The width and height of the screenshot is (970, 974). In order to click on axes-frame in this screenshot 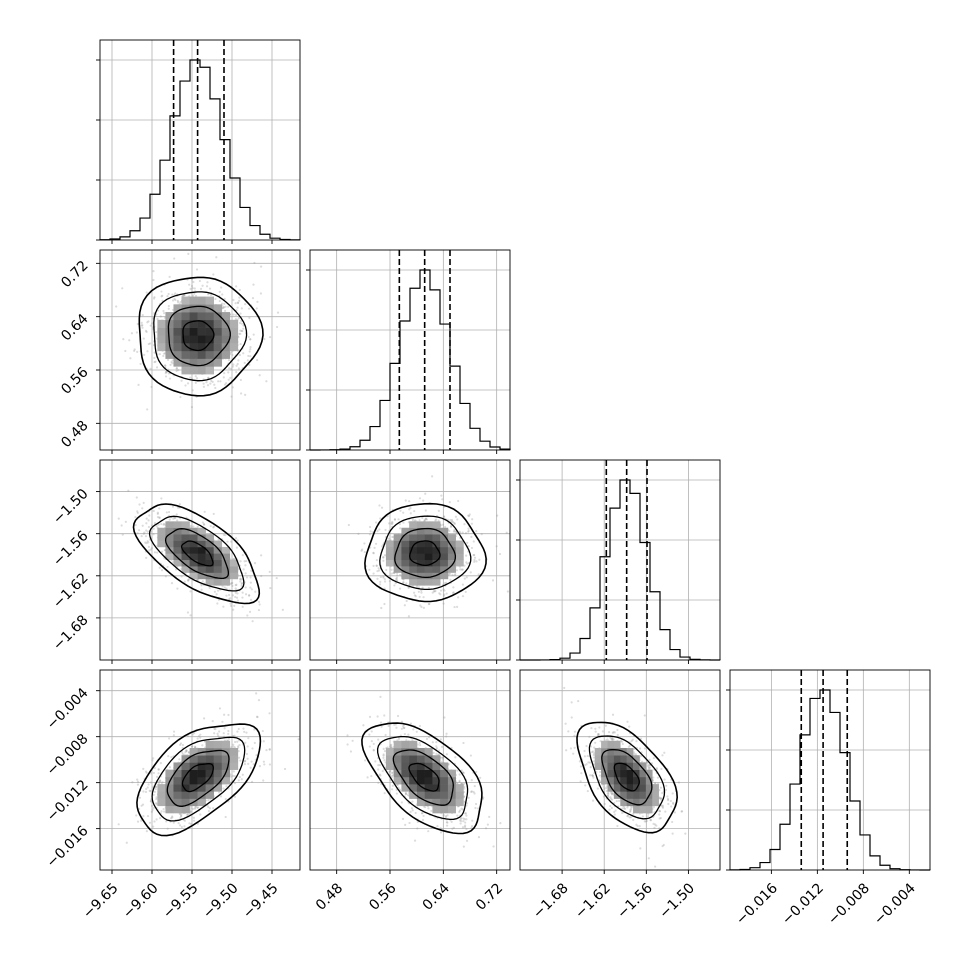, I will do `click(200, 140)`.